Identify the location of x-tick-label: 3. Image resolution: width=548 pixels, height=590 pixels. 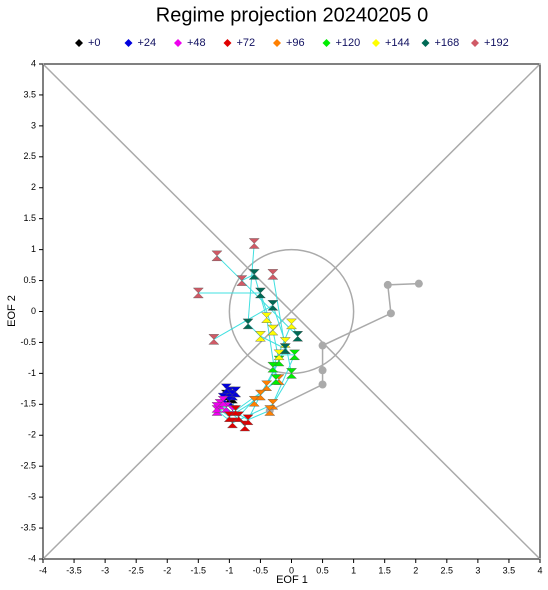
(477, 570).